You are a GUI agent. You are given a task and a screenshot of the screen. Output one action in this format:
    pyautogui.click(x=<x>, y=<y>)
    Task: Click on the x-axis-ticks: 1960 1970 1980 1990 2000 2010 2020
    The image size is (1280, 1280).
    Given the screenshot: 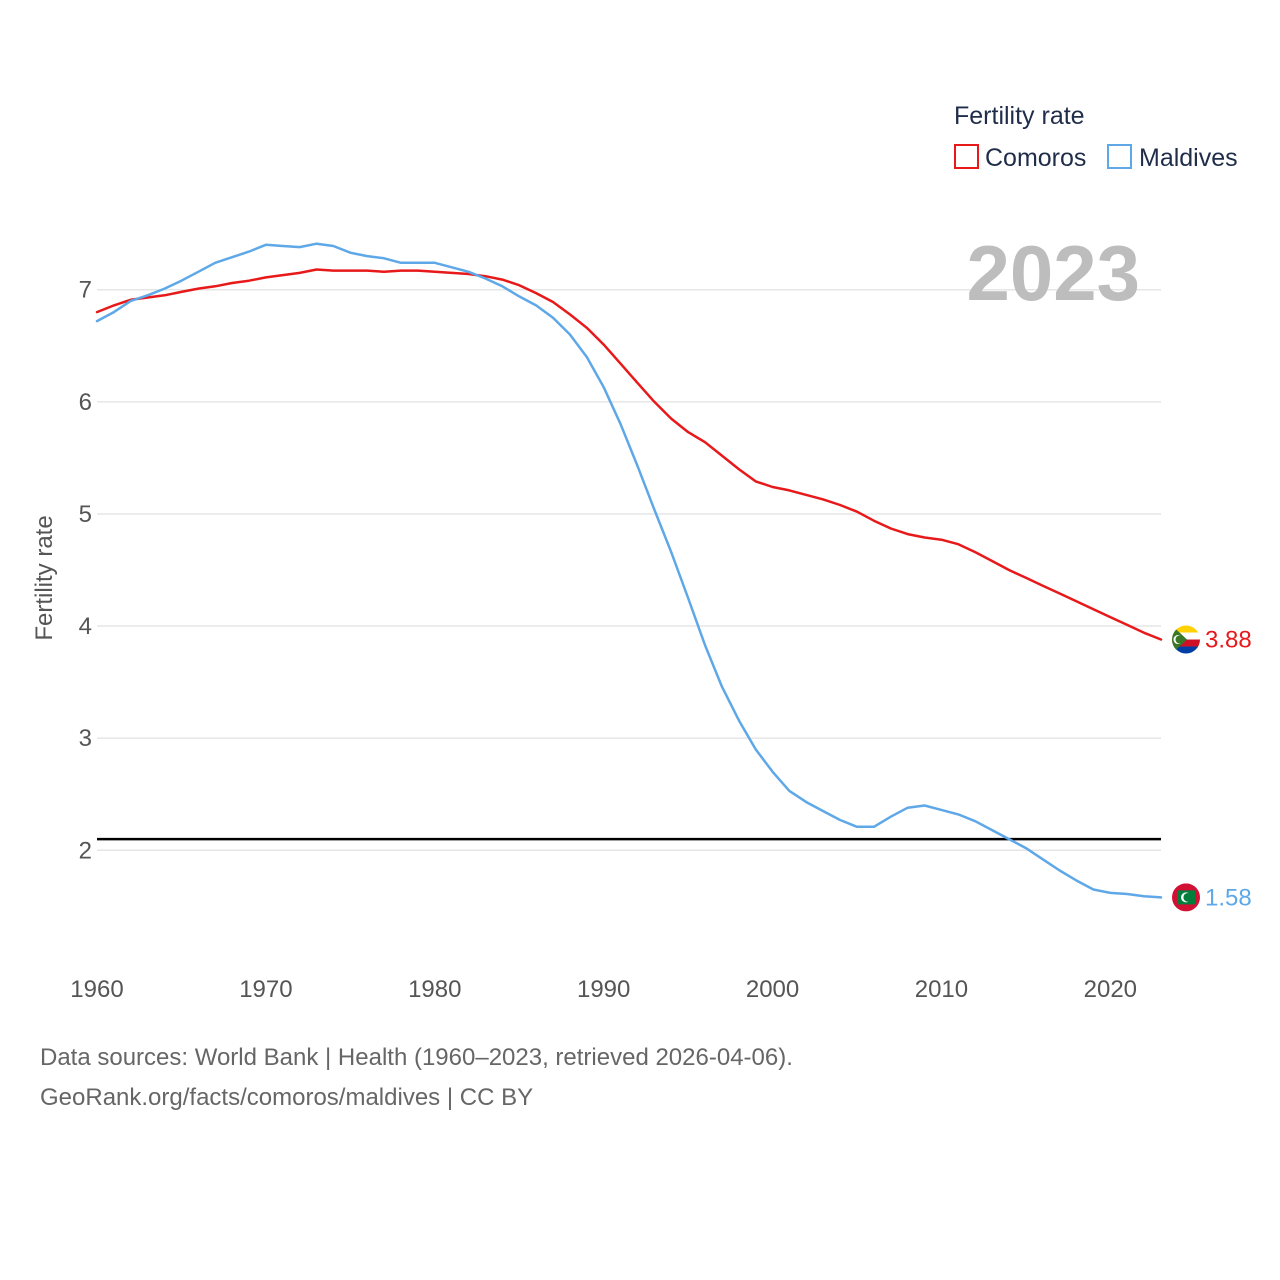 What is the action you would take?
    pyautogui.click(x=603, y=989)
    